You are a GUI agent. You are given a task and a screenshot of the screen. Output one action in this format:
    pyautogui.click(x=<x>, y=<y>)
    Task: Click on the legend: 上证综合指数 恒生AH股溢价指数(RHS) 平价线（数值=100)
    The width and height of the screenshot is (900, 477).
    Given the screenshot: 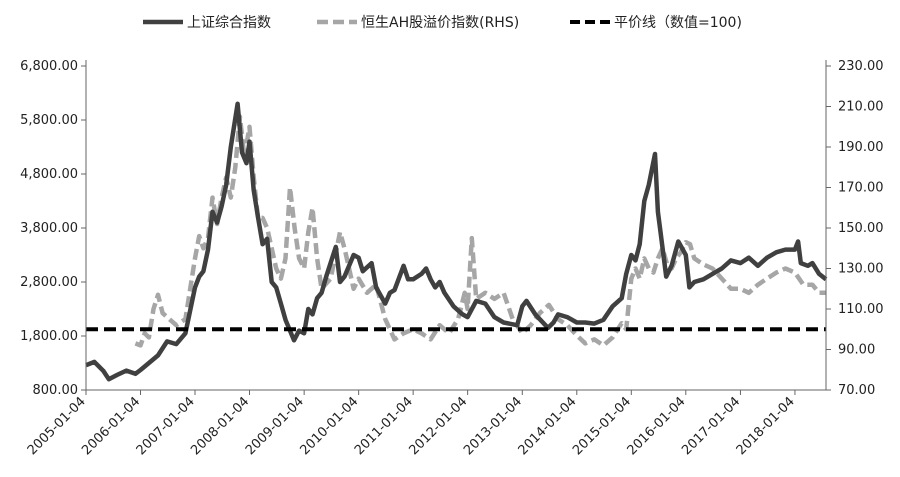 What is the action you would take?
    pyautogui.click(x=442, y=23)
    